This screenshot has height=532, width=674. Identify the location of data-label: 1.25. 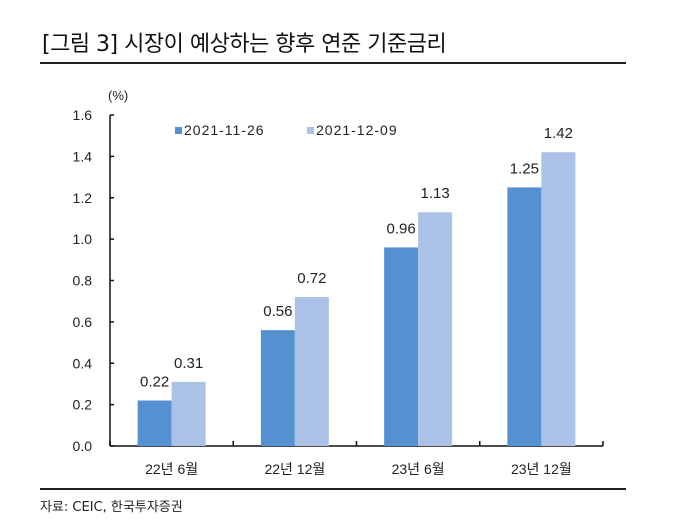
(524, 168).